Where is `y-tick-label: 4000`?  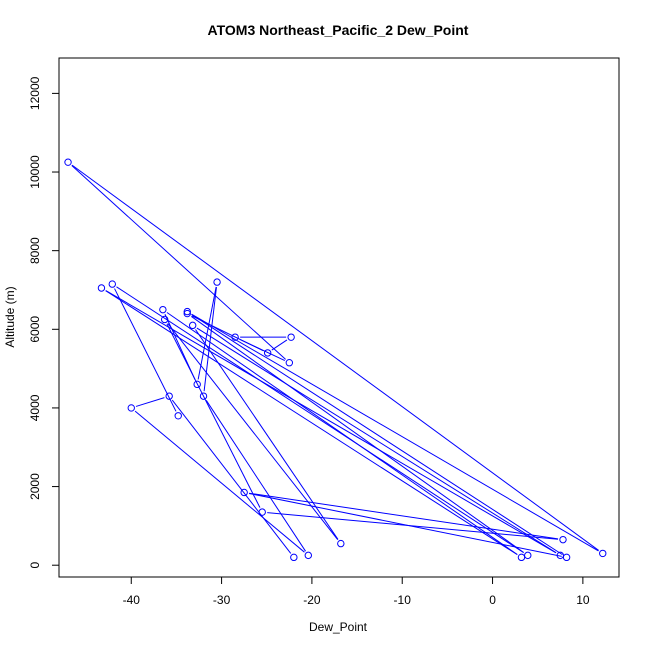
y-tick-label: 4000 is located at coordinates (35, 407).